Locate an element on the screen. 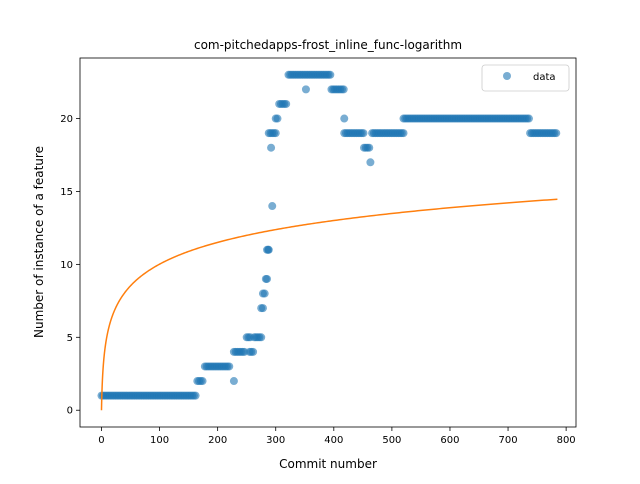 The height and width of the screenshot is (484, 640). legend-label-data: data is located at coordinates (544, 77).